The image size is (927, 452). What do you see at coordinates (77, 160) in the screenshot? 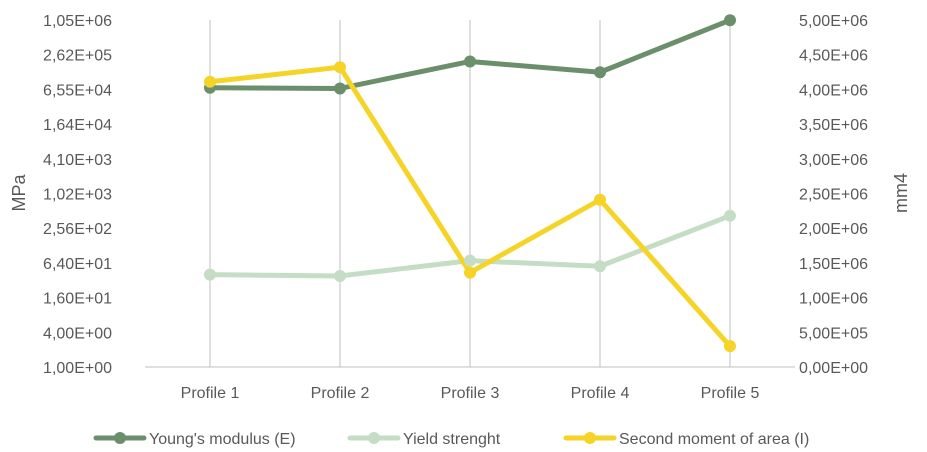
I see `left-tick-label: 4,10E+03` at bounding box center [77, 160].